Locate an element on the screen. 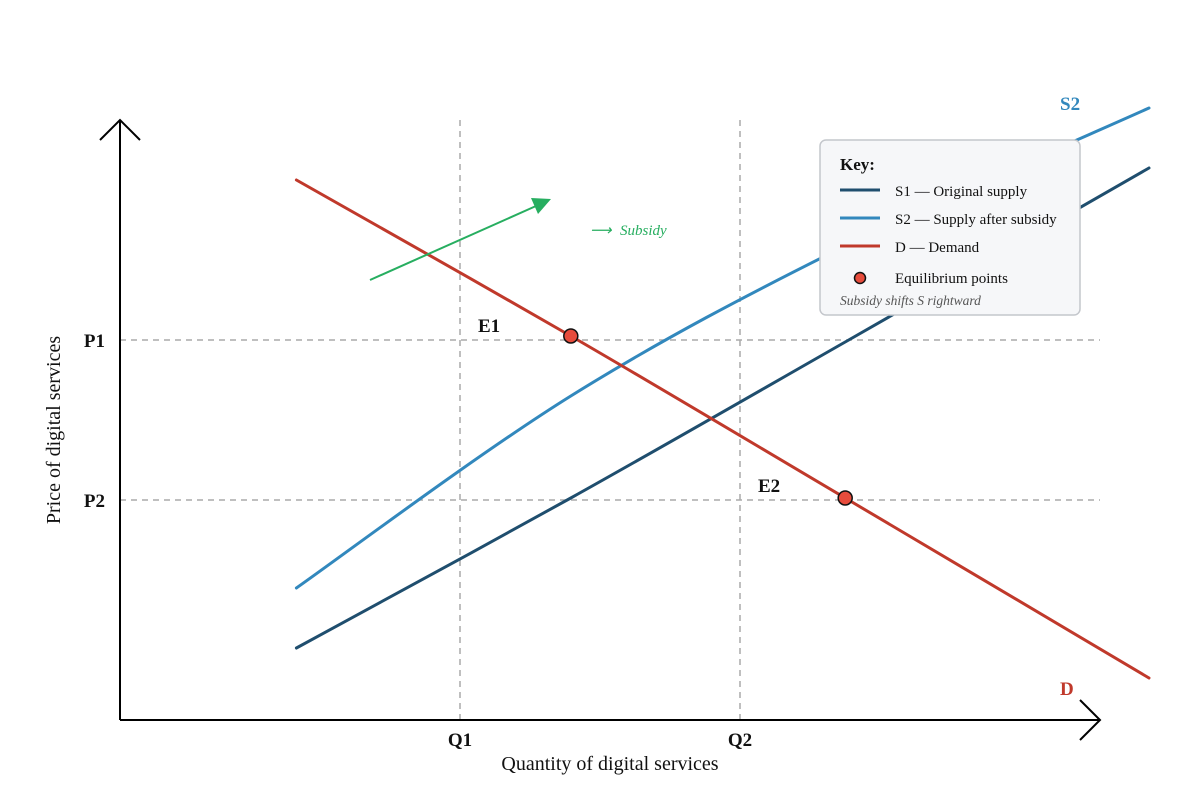  x-axis-arrowhead is located at coordinates (1090, 720).